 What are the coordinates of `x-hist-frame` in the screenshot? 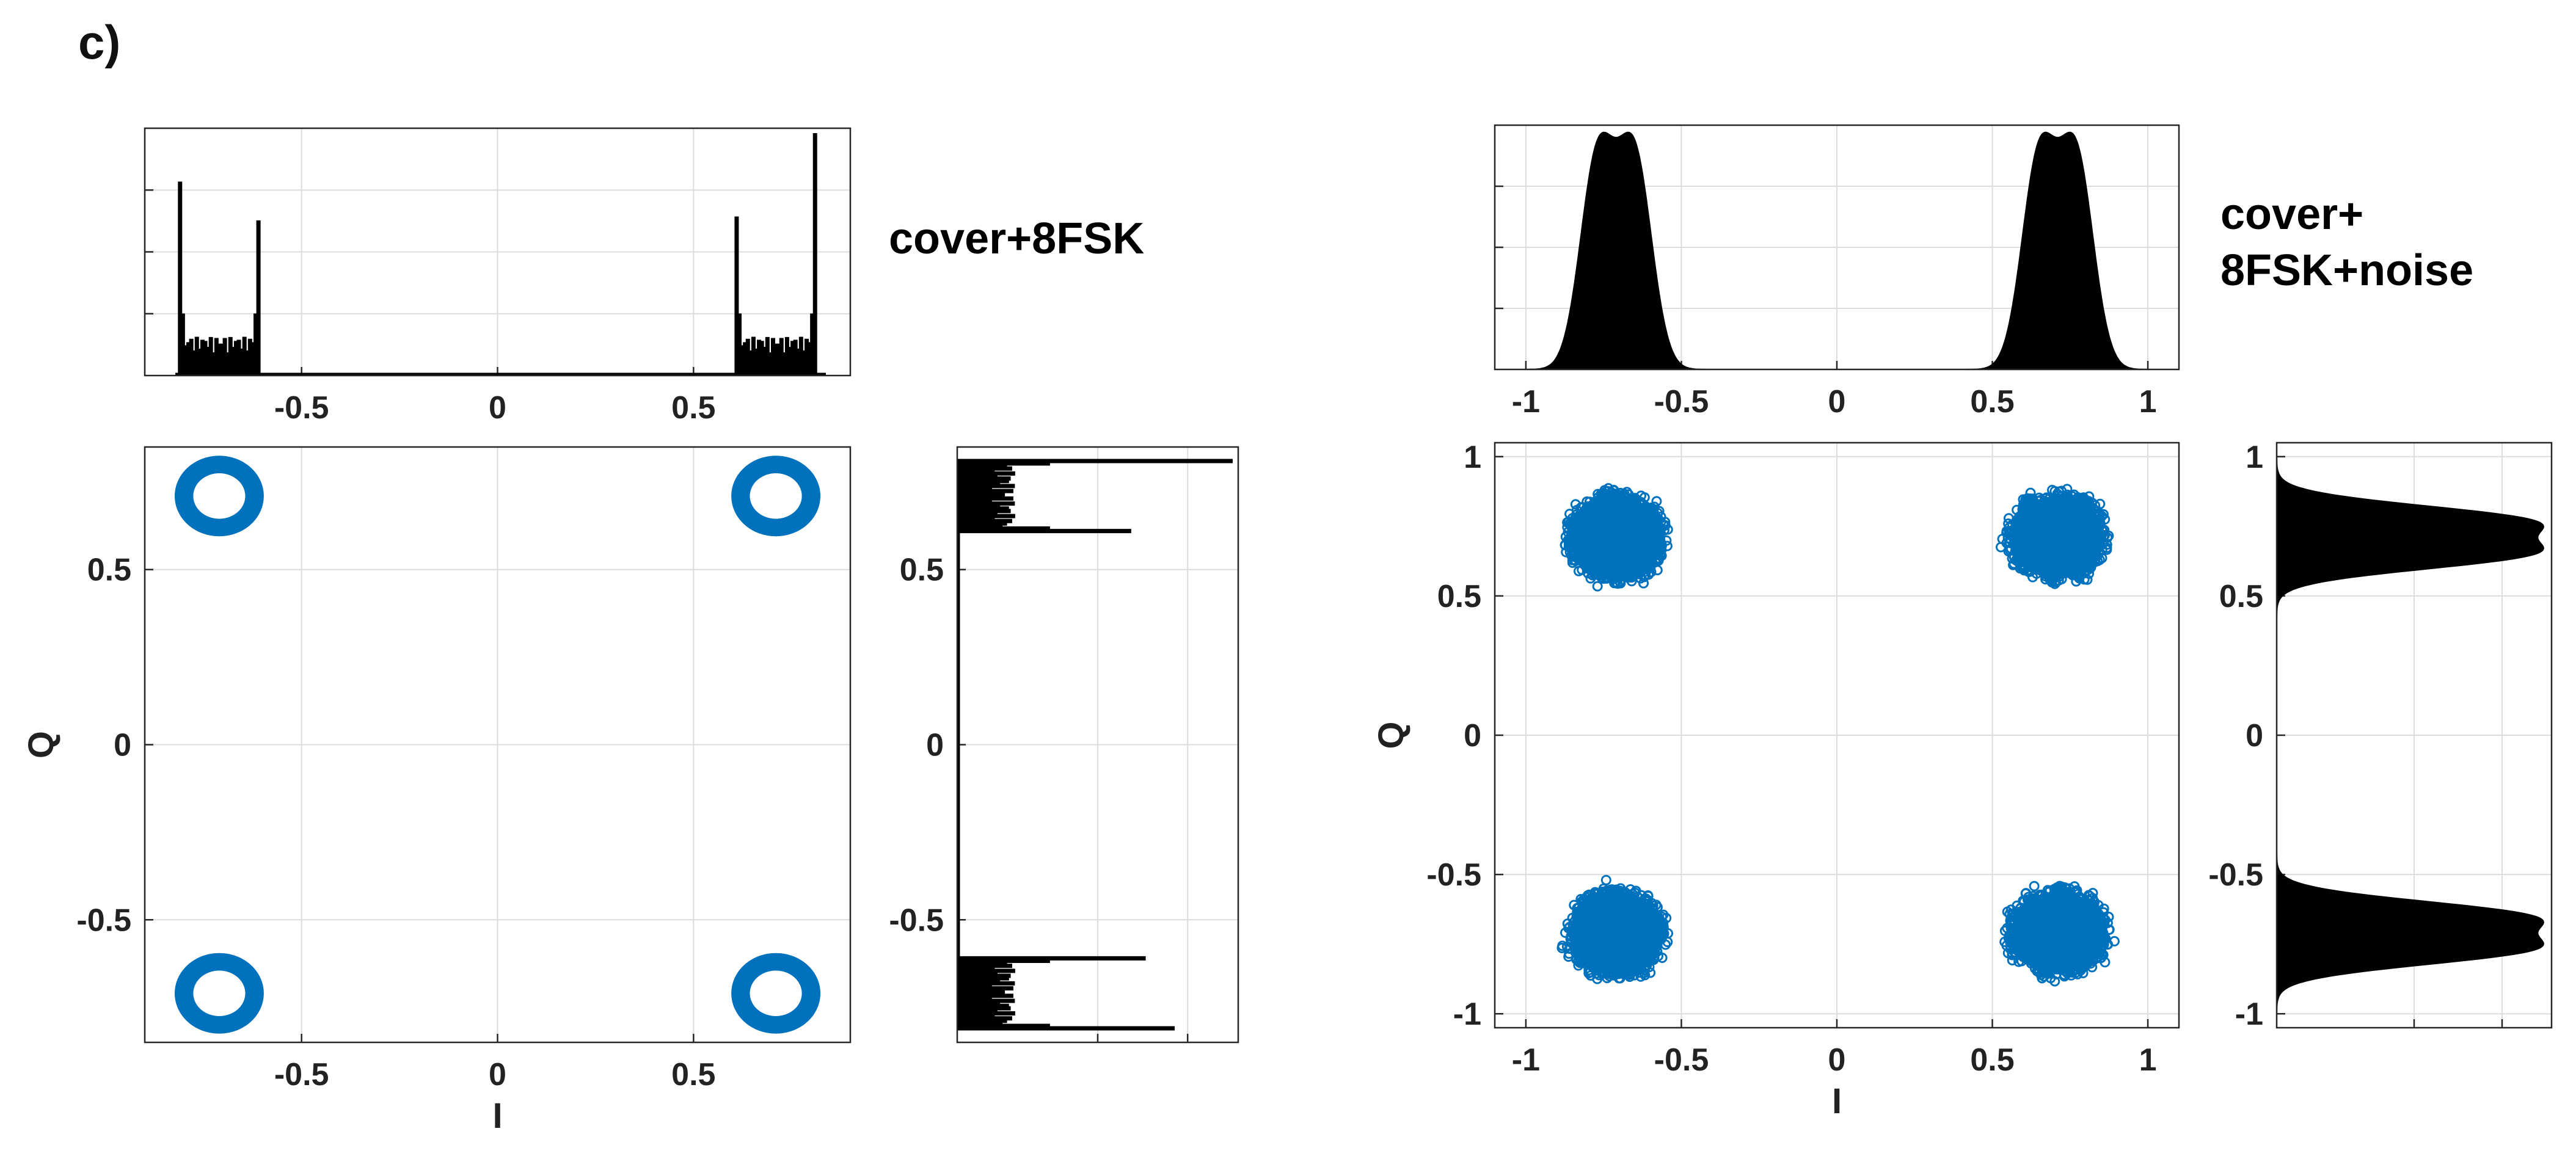 It's located at (498, 252).